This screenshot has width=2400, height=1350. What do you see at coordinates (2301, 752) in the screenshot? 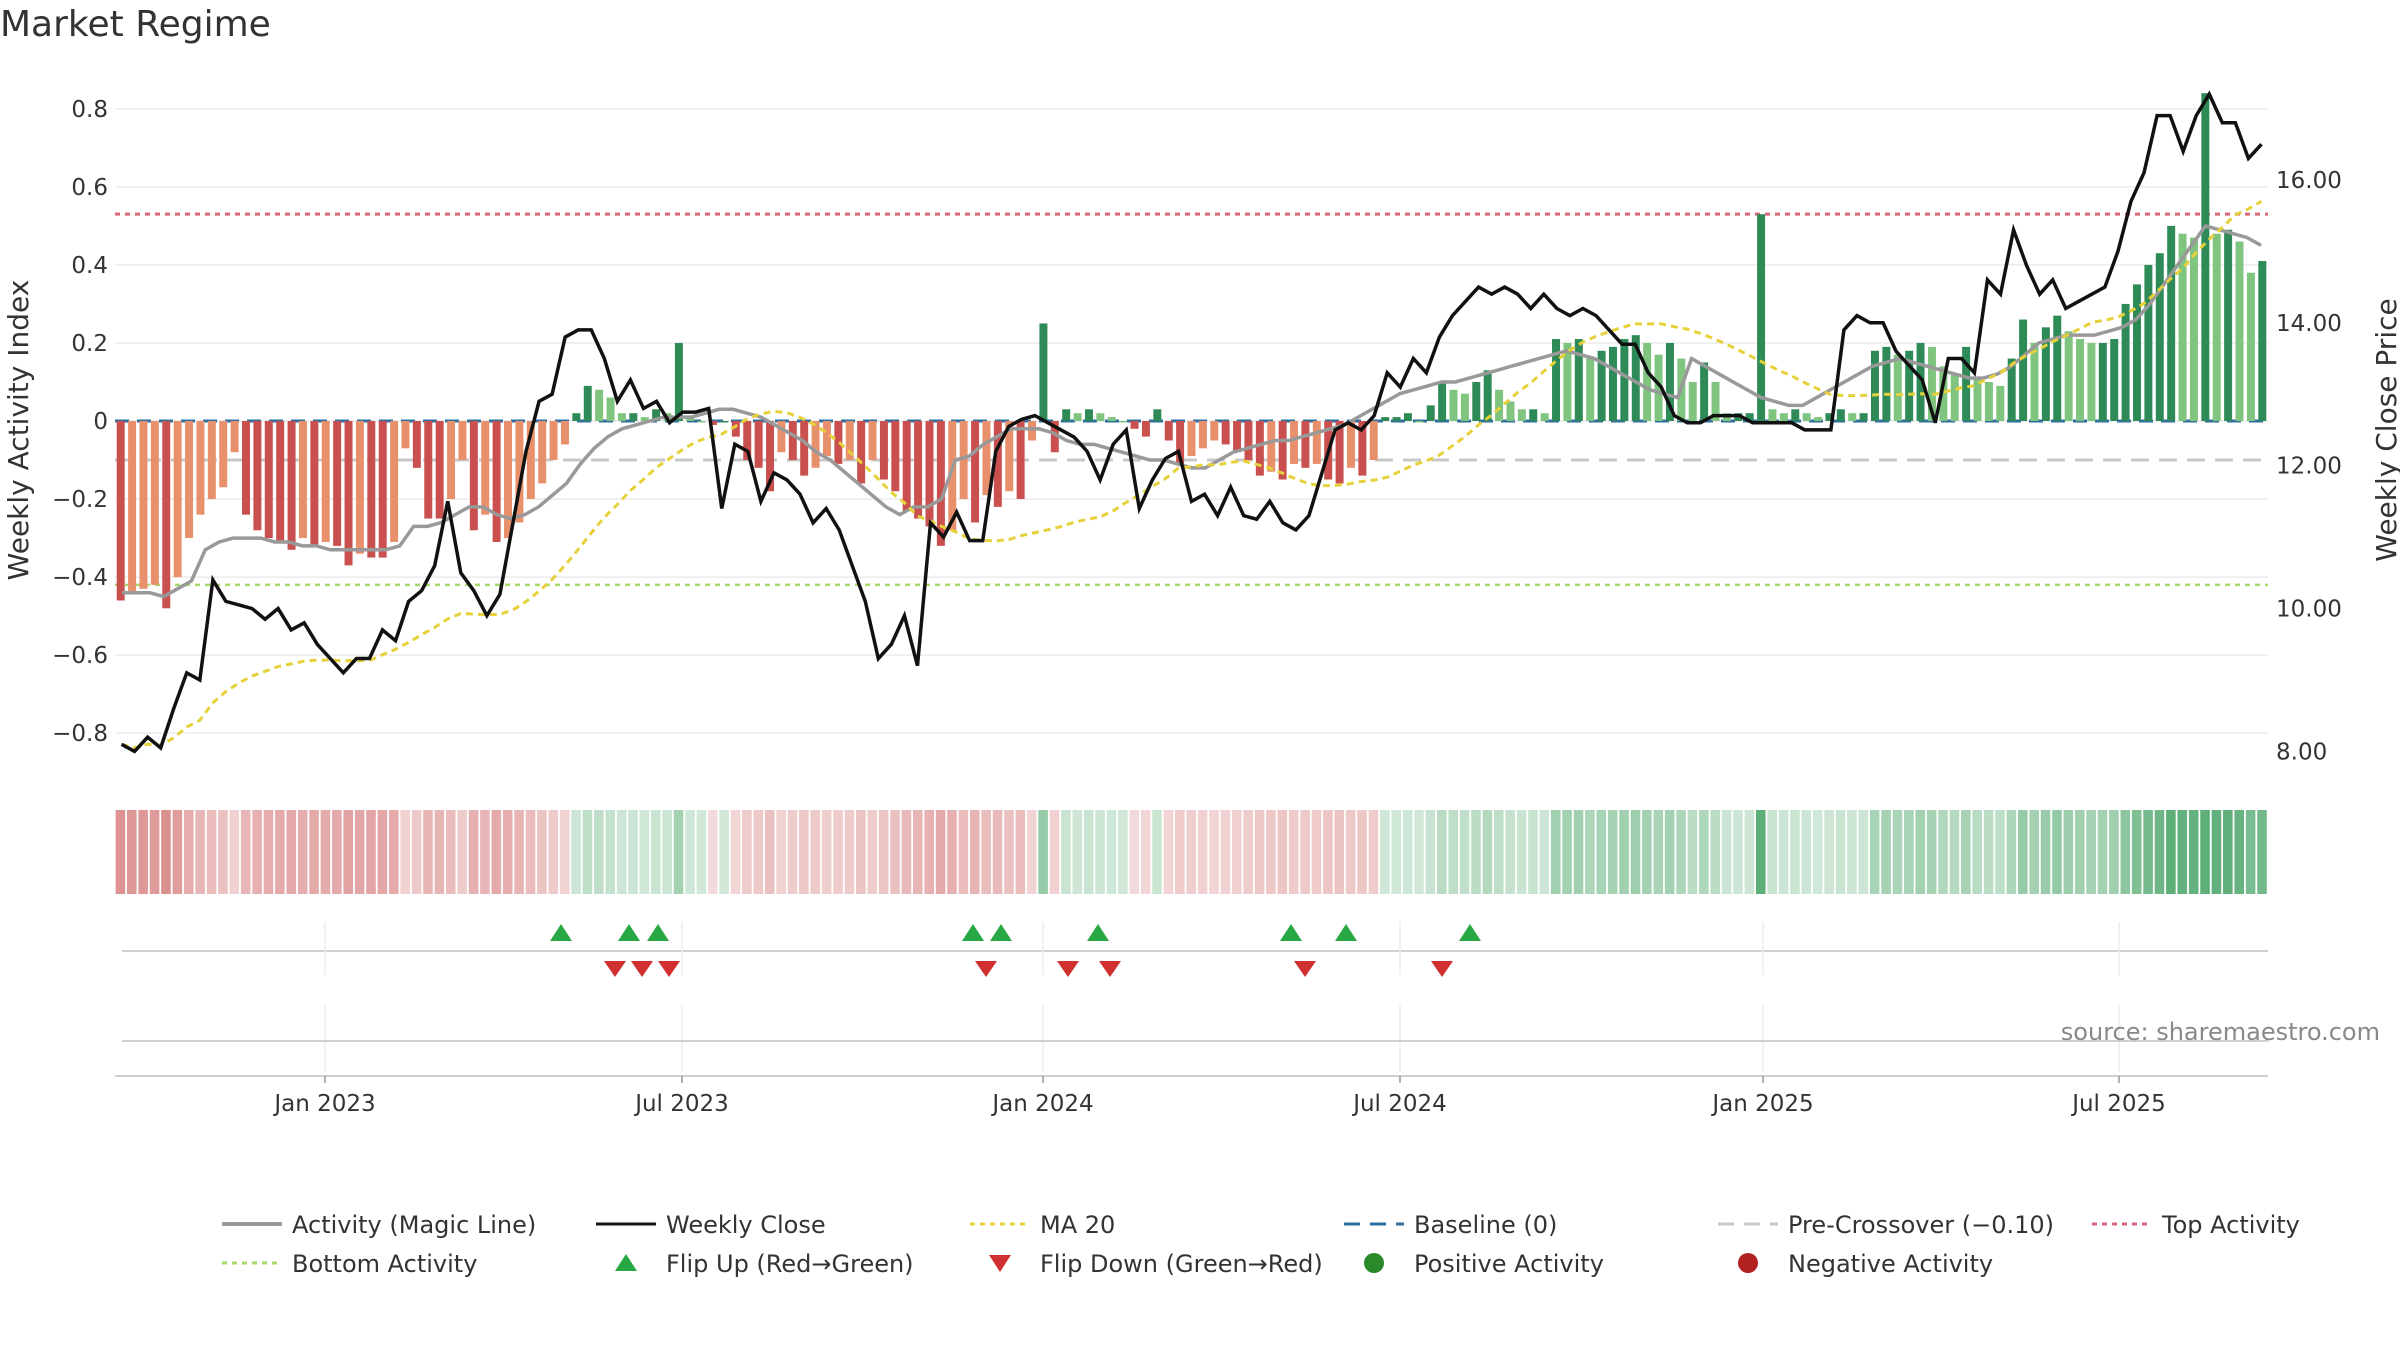
I see `y2-tick-label: 8.00` at bounding box center [2301, 752].